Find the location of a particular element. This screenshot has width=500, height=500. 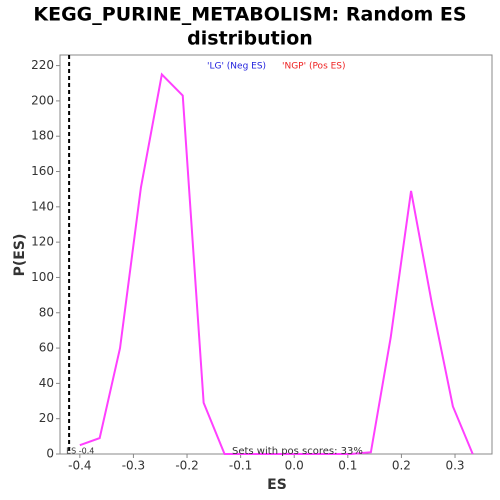

x-tick-label: 0.0 is located at coordinates (294, 466).